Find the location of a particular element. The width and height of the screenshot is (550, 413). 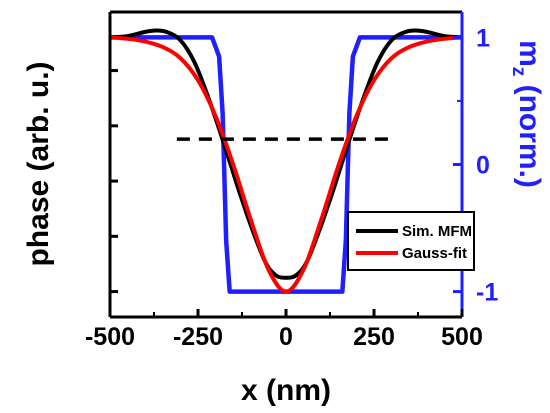

left-axis-title: phase (arb. u.) is located at coordinates (38, 163).